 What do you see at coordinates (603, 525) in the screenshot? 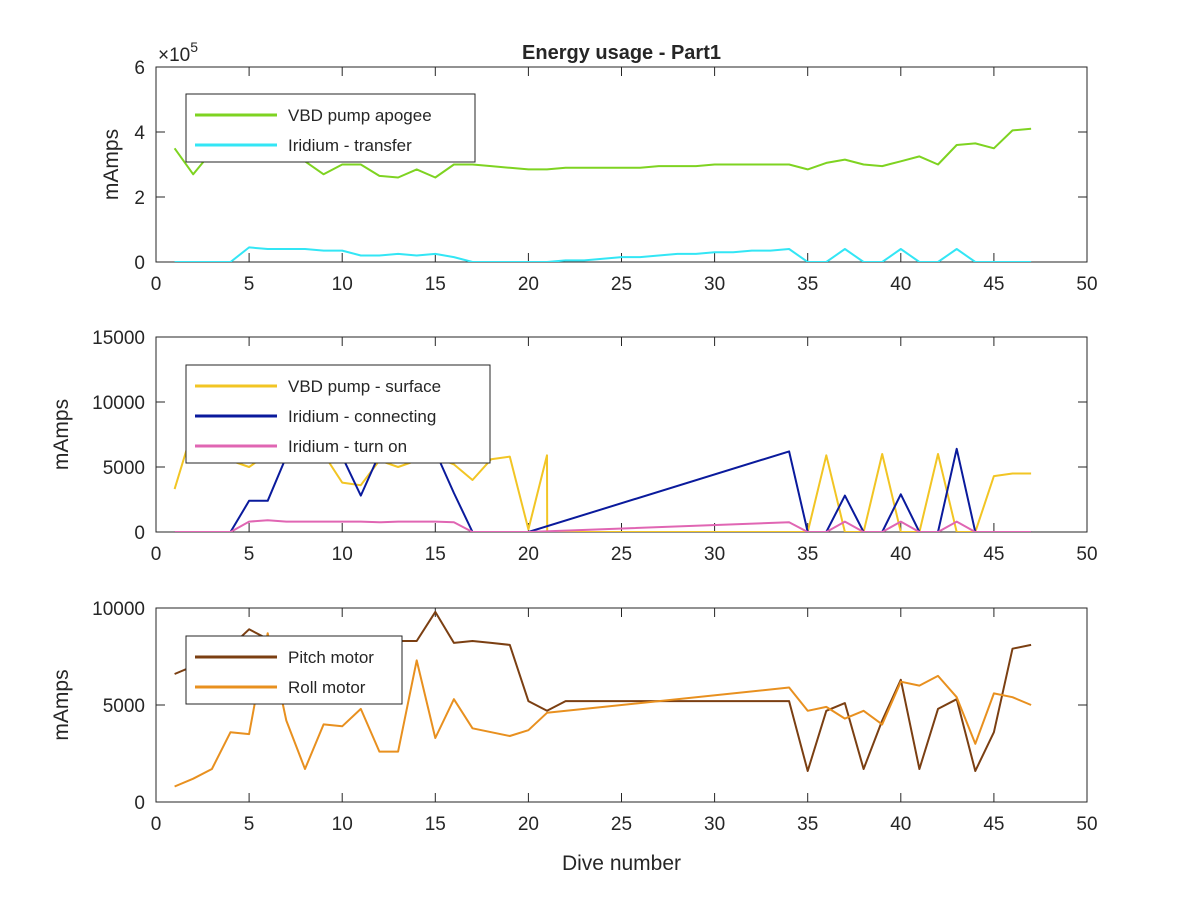
I see `series-line-iridium-turn-on` at bounding box center [603, 525].